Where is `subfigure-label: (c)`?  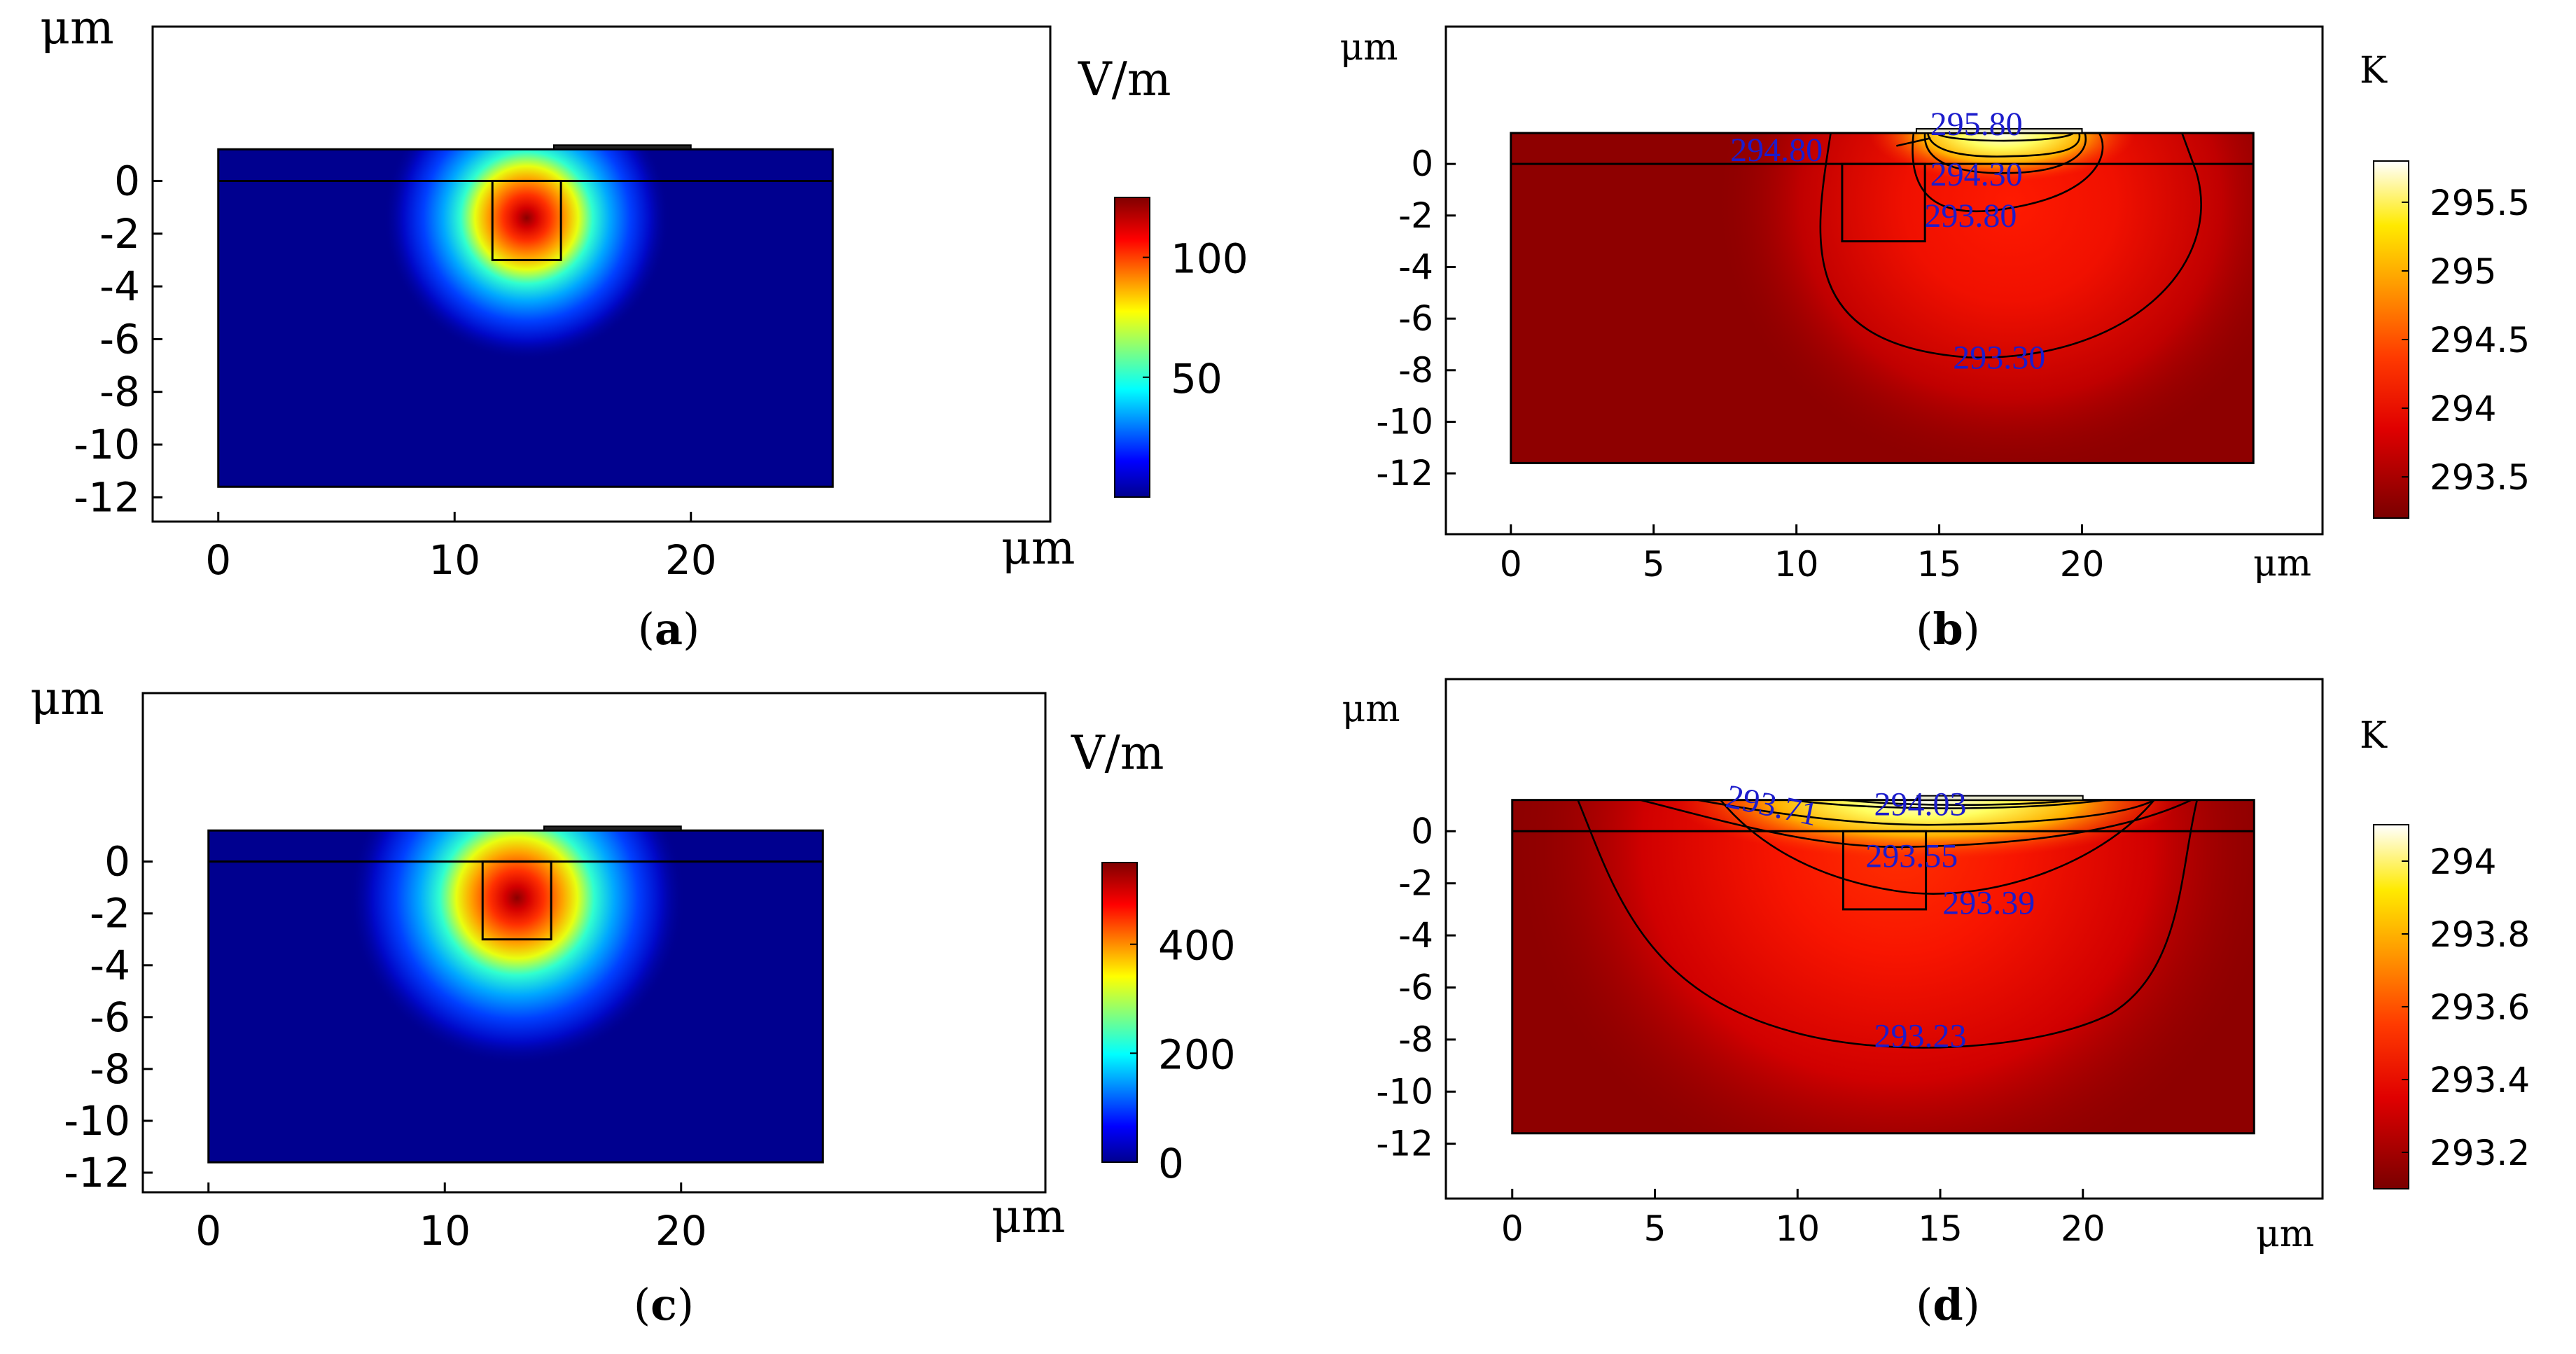 subfigure-label: (c) is located at coordinates (664, 1304).